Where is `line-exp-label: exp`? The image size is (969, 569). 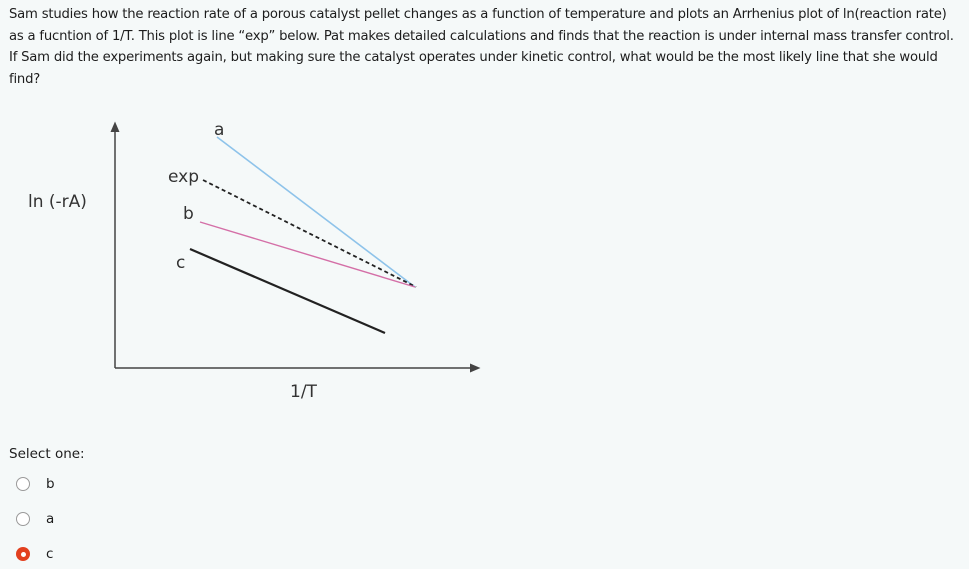
line-exp-label: exp is located at coordinates (183, 177).